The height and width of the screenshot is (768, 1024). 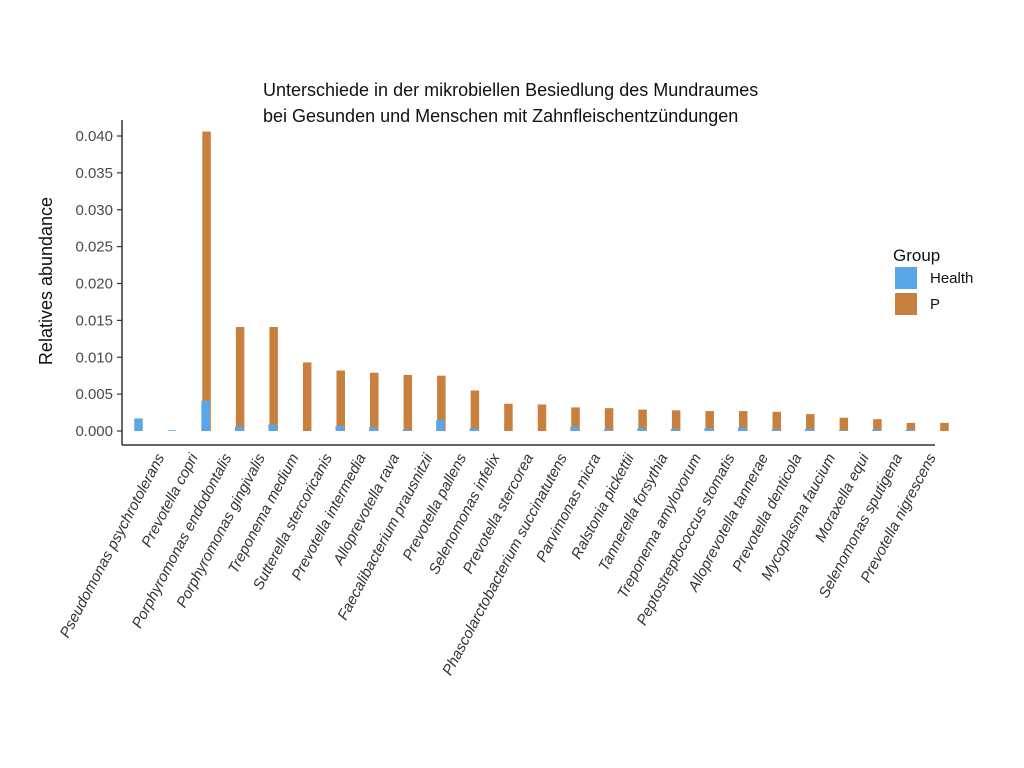 What do you see at coordinates (46, 281) in the screenshot?
I see `y-axis-title: Relatives abundance` at bounding box center [46, 281].